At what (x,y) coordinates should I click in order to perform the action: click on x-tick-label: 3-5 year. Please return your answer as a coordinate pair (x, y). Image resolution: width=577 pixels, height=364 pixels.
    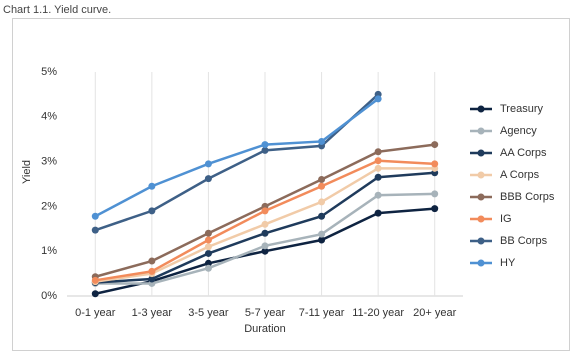
    Looking at the image, I should click on (208, 313).